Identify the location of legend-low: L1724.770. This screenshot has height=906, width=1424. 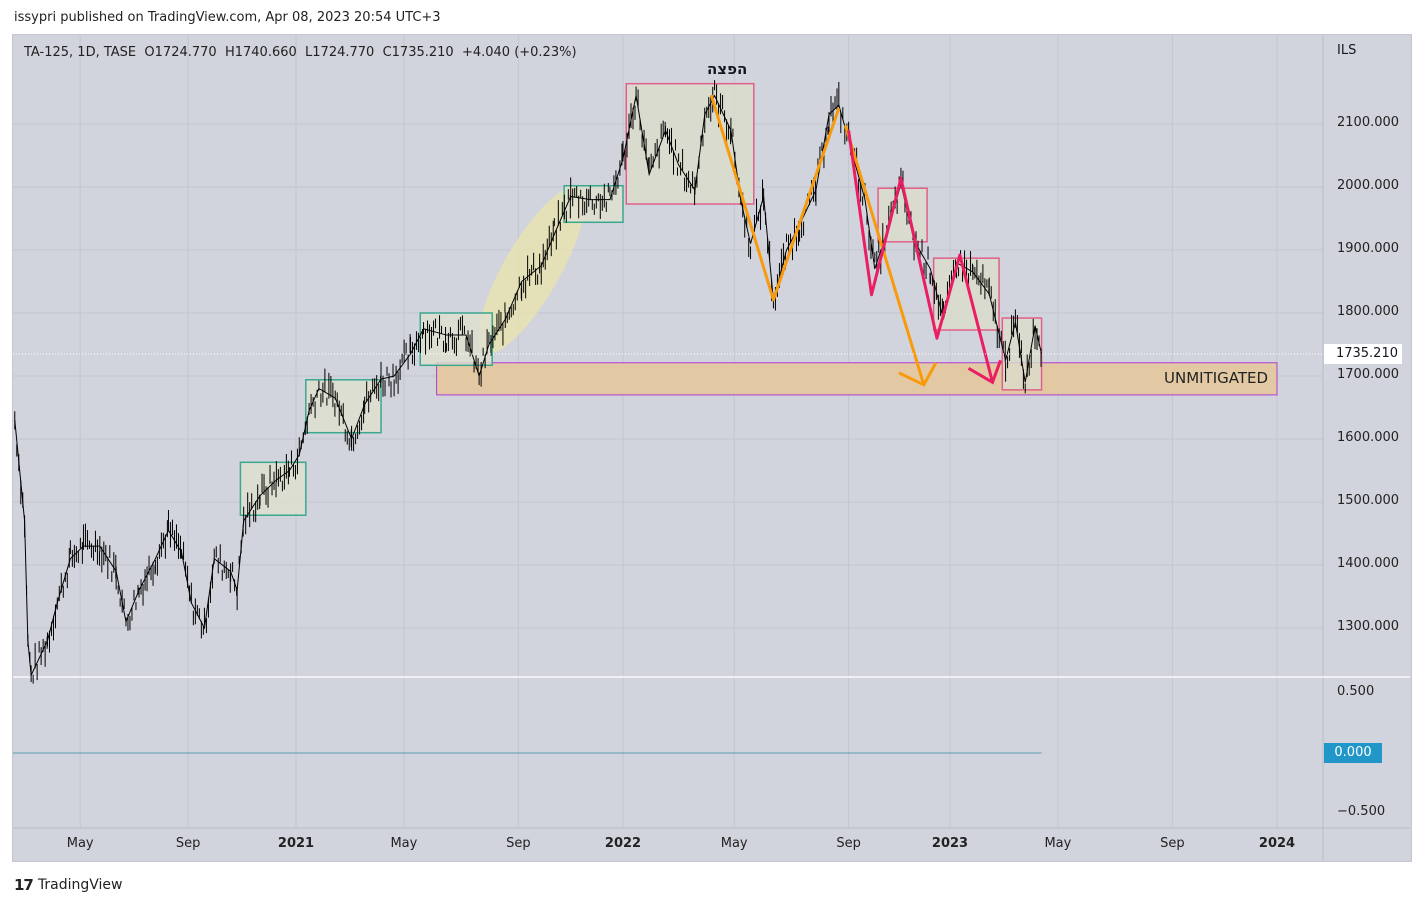
(340, 52).